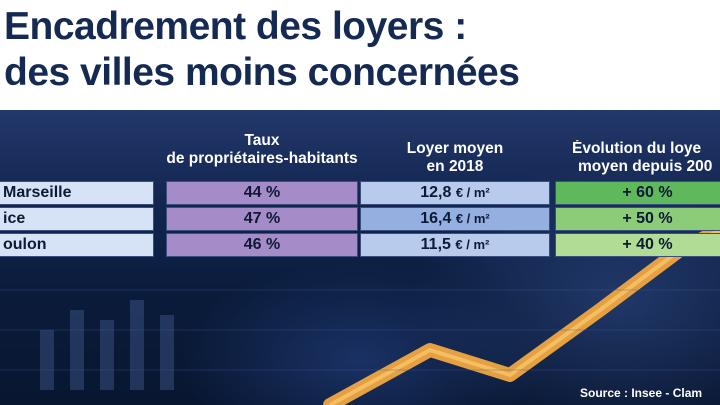 Image resolution: width=720 pixels, height=405 pixels. I want to click on rent-value: 11,5, so click(435, 244).